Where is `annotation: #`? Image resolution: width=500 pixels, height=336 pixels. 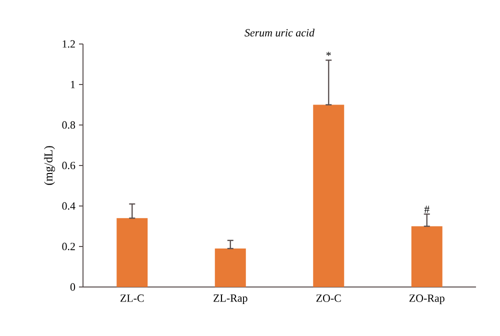 annotation: # is located at coordinates (427, 209).